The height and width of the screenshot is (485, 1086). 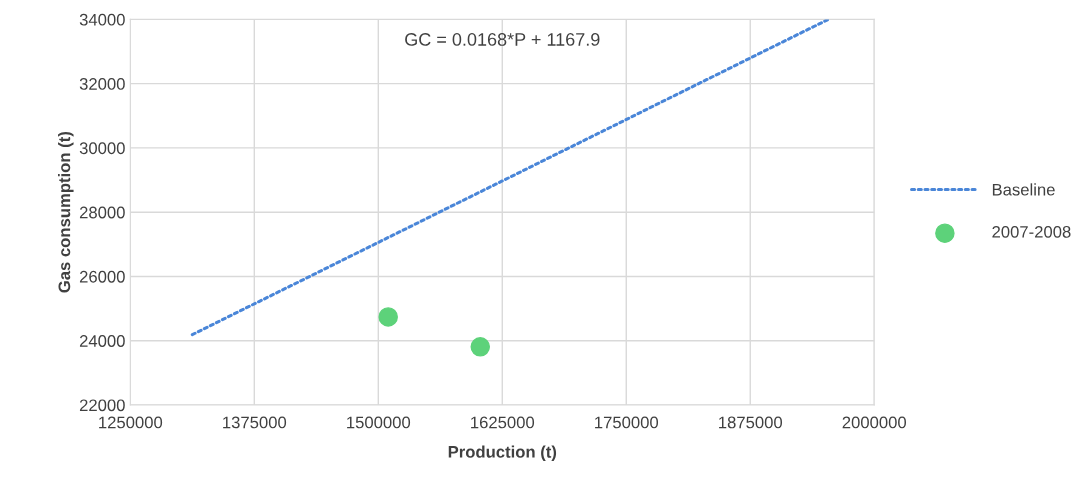 What do you see at coordinates (102, 19) in the screenshot?
I see `y-tick-label: 34000` at bounding box center [102, 19].